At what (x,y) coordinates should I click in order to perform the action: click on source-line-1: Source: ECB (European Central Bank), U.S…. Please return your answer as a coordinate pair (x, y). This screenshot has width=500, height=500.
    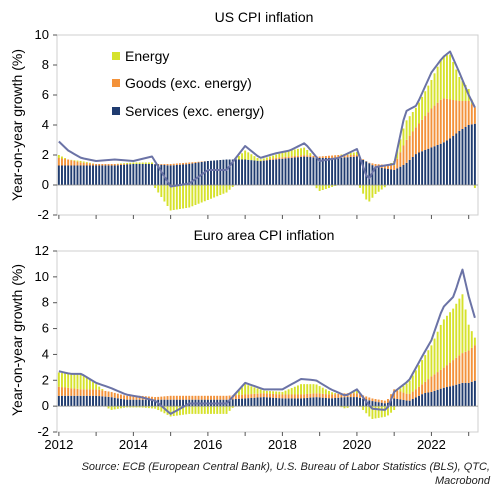
    Looking at the image, I should click on (286, 467).